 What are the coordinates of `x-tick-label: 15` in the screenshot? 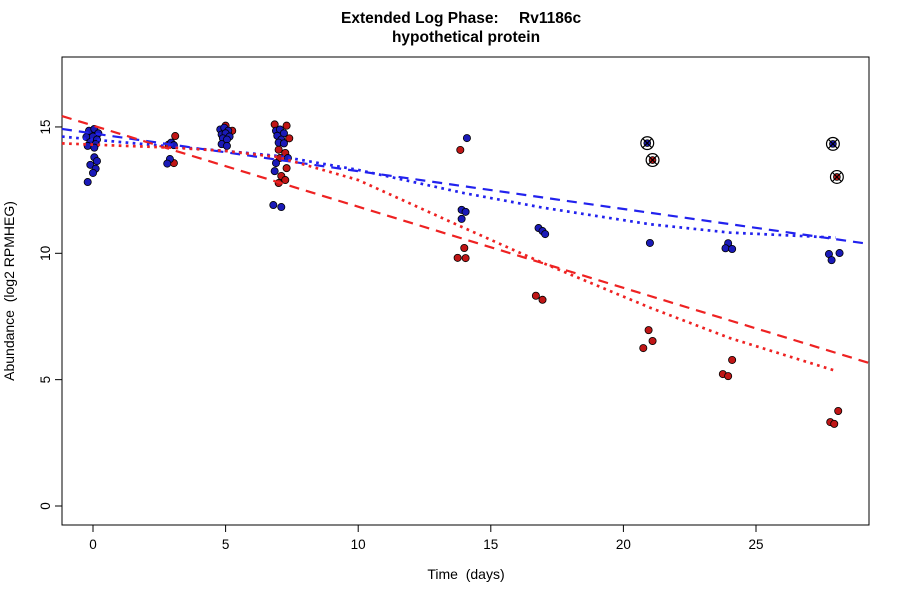 It's located at (490, 544).